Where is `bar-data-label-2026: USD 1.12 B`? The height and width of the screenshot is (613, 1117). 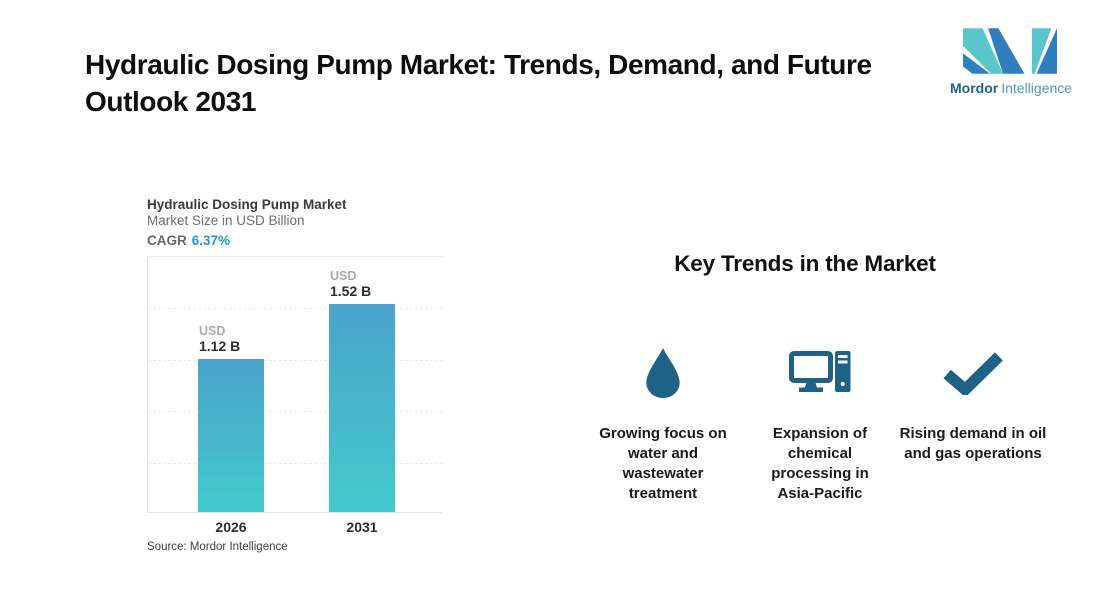 bar-data-label-2026: USD 1.12 B is located at coordinates (219, 338).